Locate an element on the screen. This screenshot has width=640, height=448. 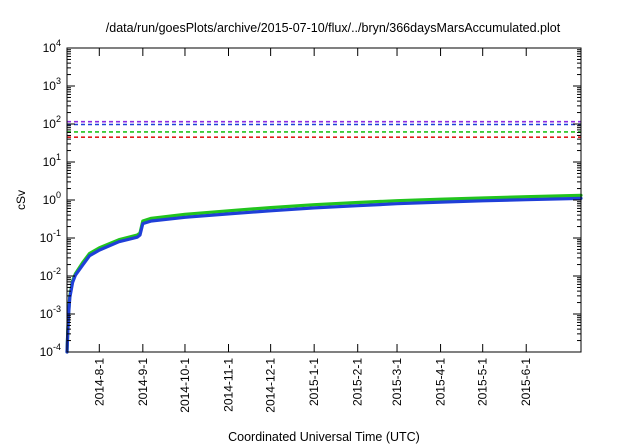
y-tick-label: 10⁻³ is located at coordinates (50, 312).